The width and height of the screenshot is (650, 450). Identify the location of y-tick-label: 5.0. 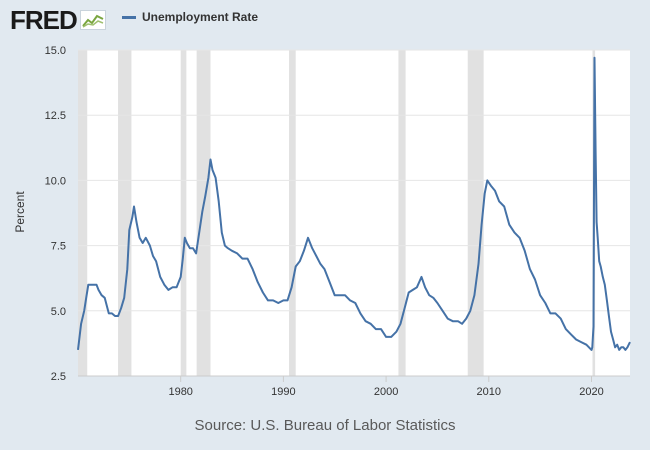
(58, 312).